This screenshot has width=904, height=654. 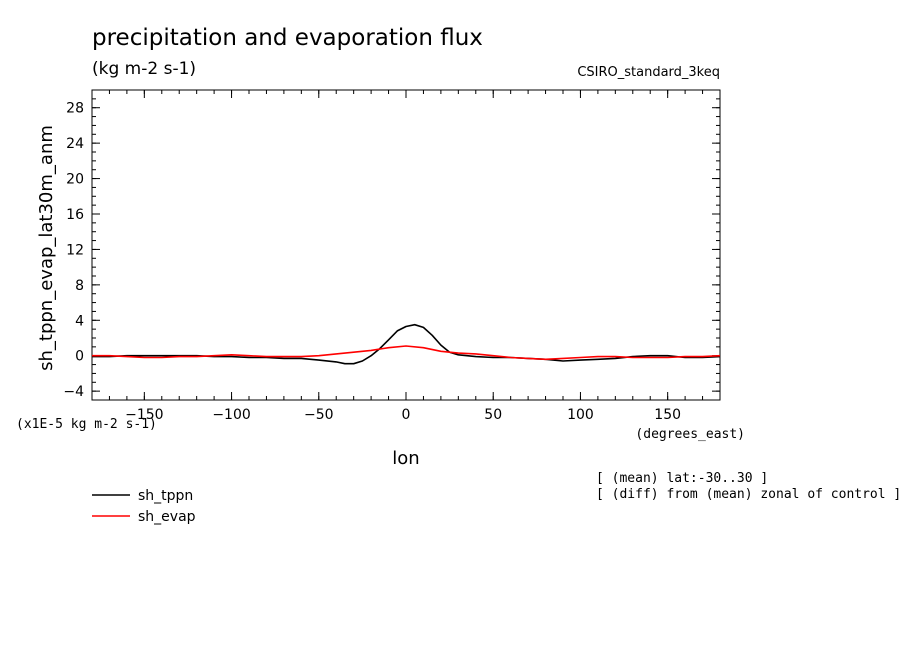 I want to click on y-axis-label: sh_tppn_evap_lat30m_anm, so click(x=46, y=248).